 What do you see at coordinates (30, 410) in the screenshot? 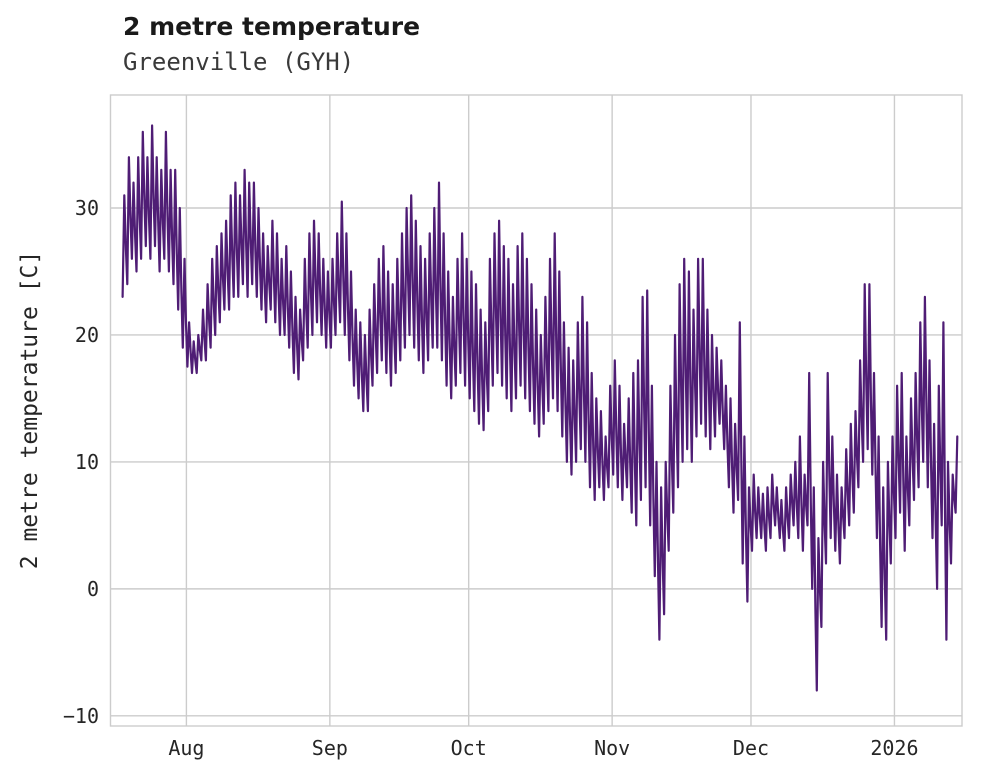
I see `y-axis-label: 2 metre temperature [C]` at bounding box center [30, 410].